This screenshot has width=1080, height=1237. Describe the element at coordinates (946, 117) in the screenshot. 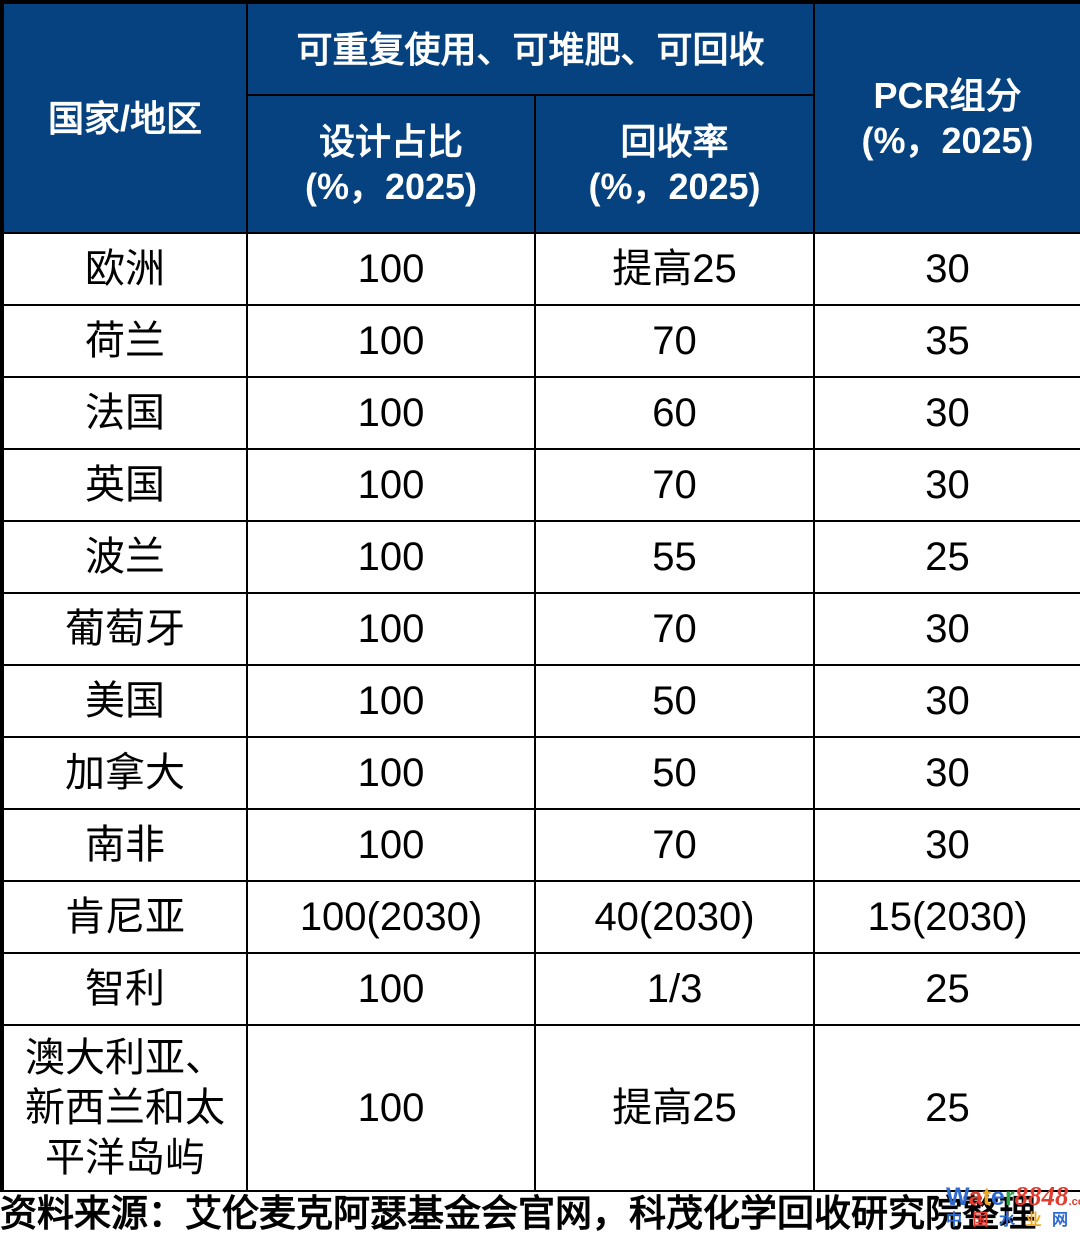

I see `header-pcr: PCR组分 (%，2025)` at that location.